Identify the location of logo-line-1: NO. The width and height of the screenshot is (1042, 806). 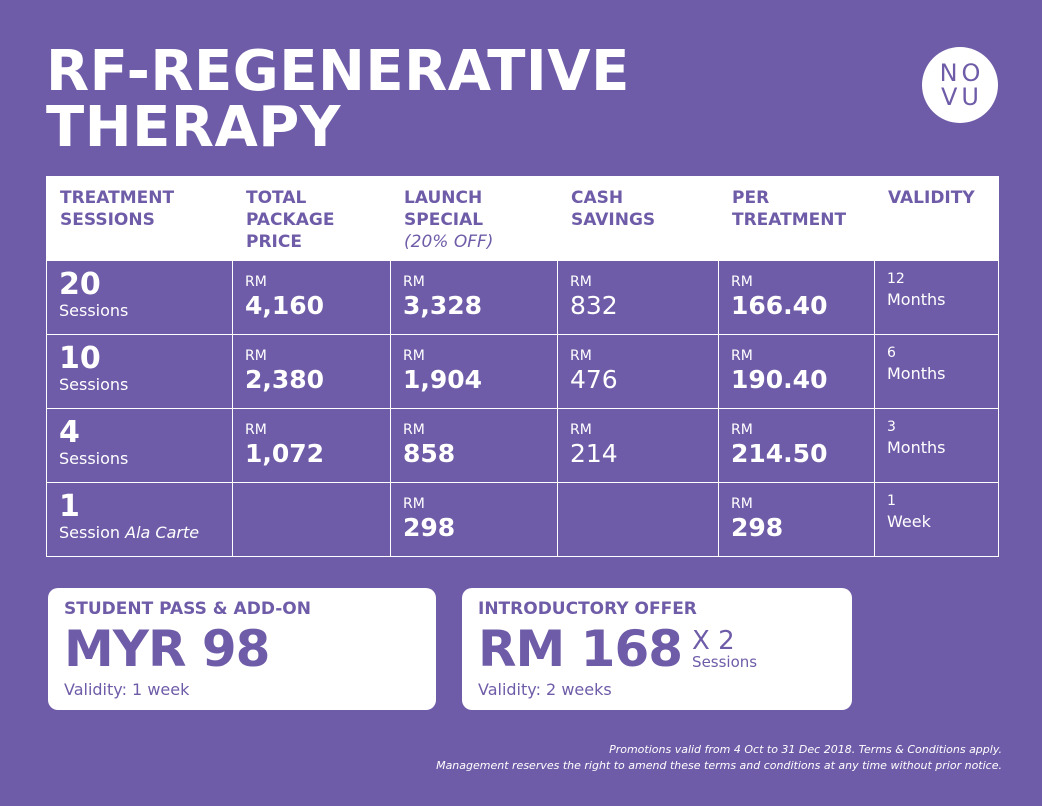
(962, 73).